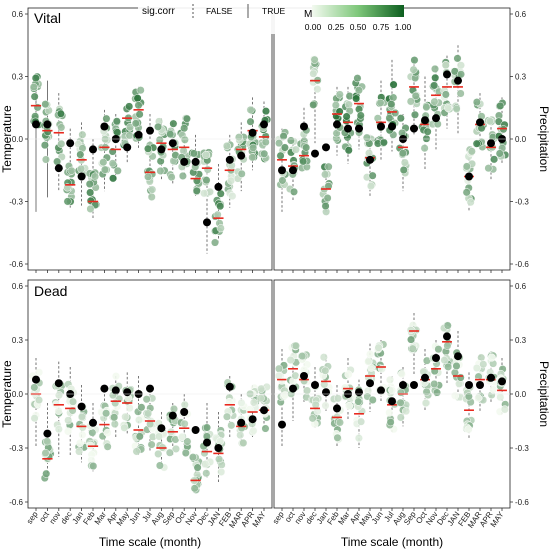 The height and width of the screenshot is (553, 550). What do you see at coordinates (403, 27) in the screenshot?
I see `legend-m-tick-4: 1.00` at bounding box center [403, 27].